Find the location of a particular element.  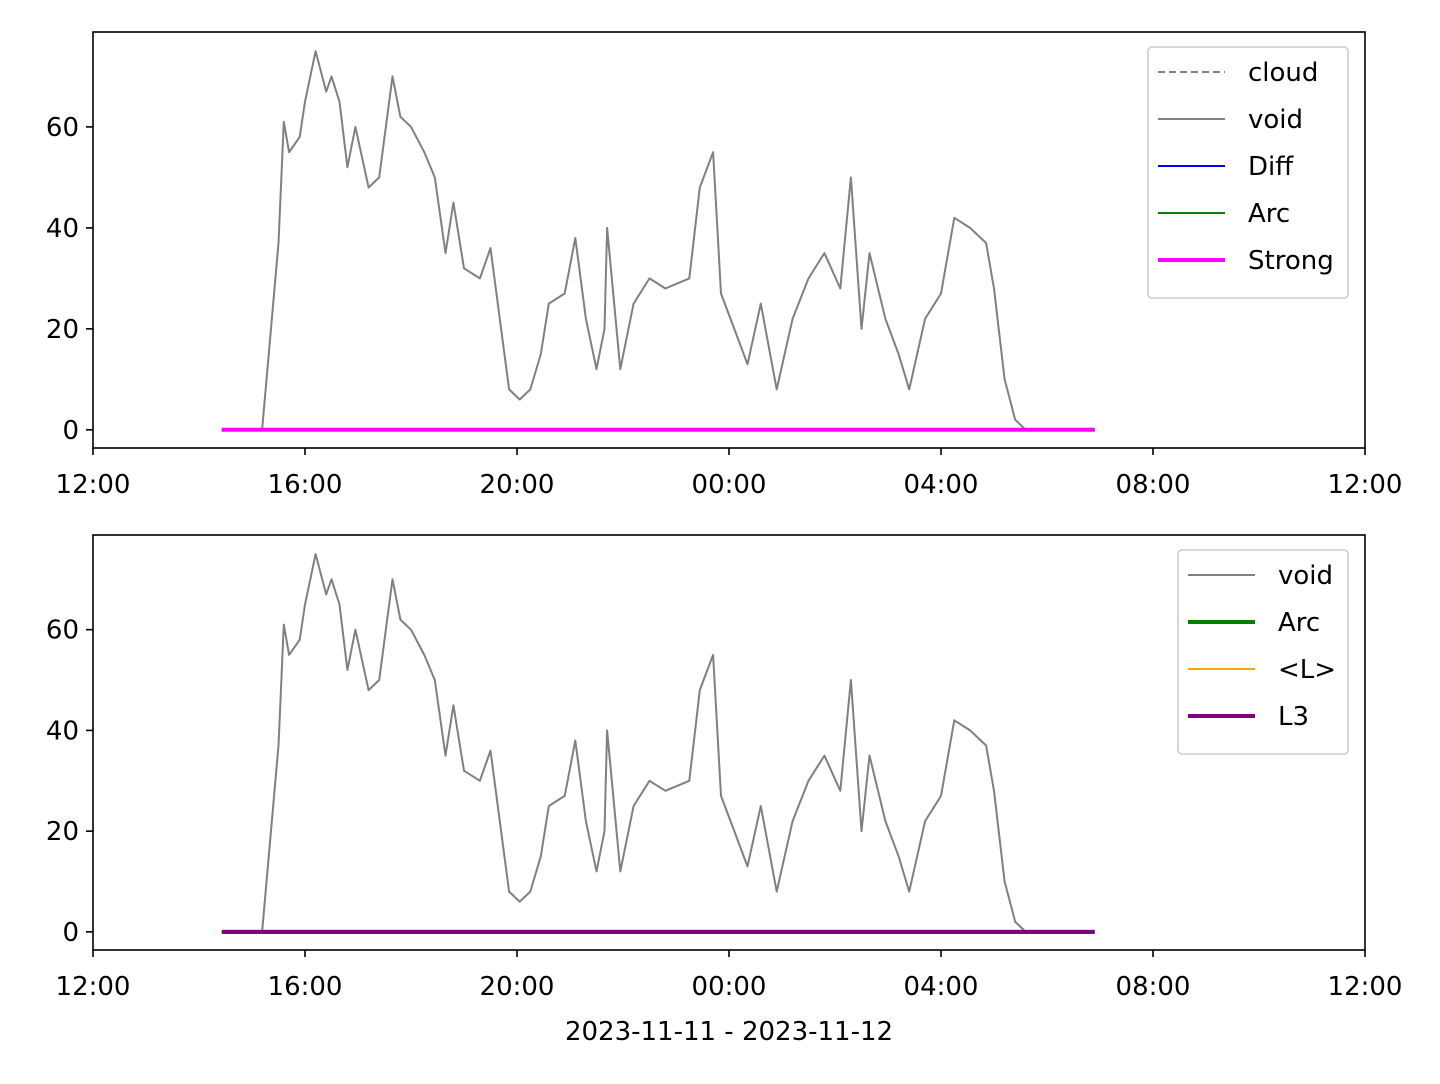

x-axis-label: 2023-11-11 - 2023-11-12 is located at coordinates (729, 1032).